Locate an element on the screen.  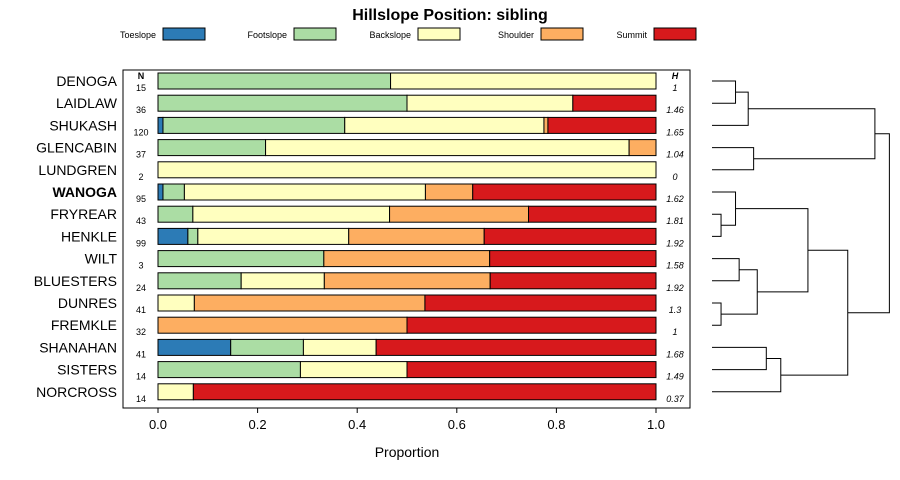
row-label-fryrear: FRYREAR is located at coordinates (83, 214).